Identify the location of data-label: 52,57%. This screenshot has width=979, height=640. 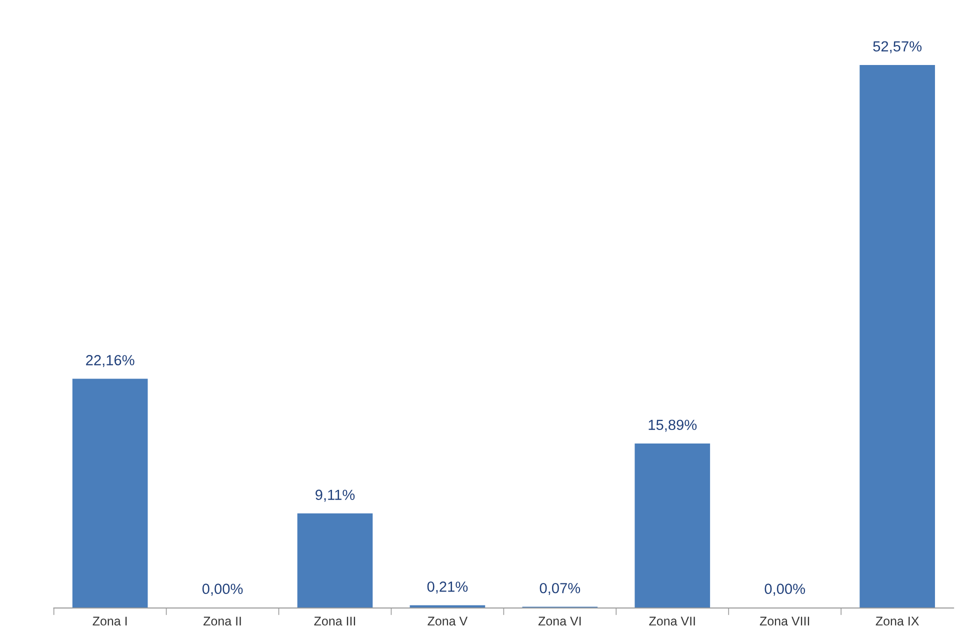
(897, 47).